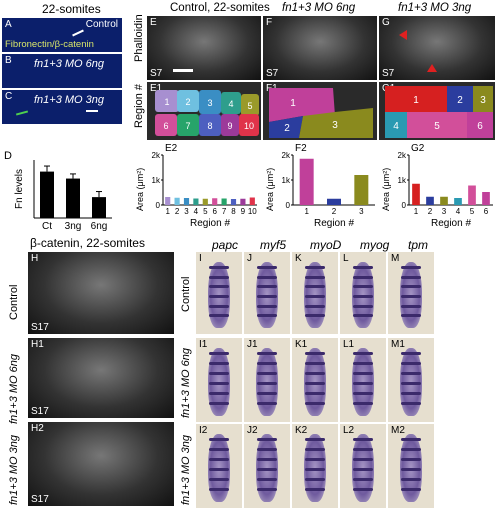 The height and width of the screenshot is (508, 500). I want to click on panel-condition: Control, so click(101, 24).